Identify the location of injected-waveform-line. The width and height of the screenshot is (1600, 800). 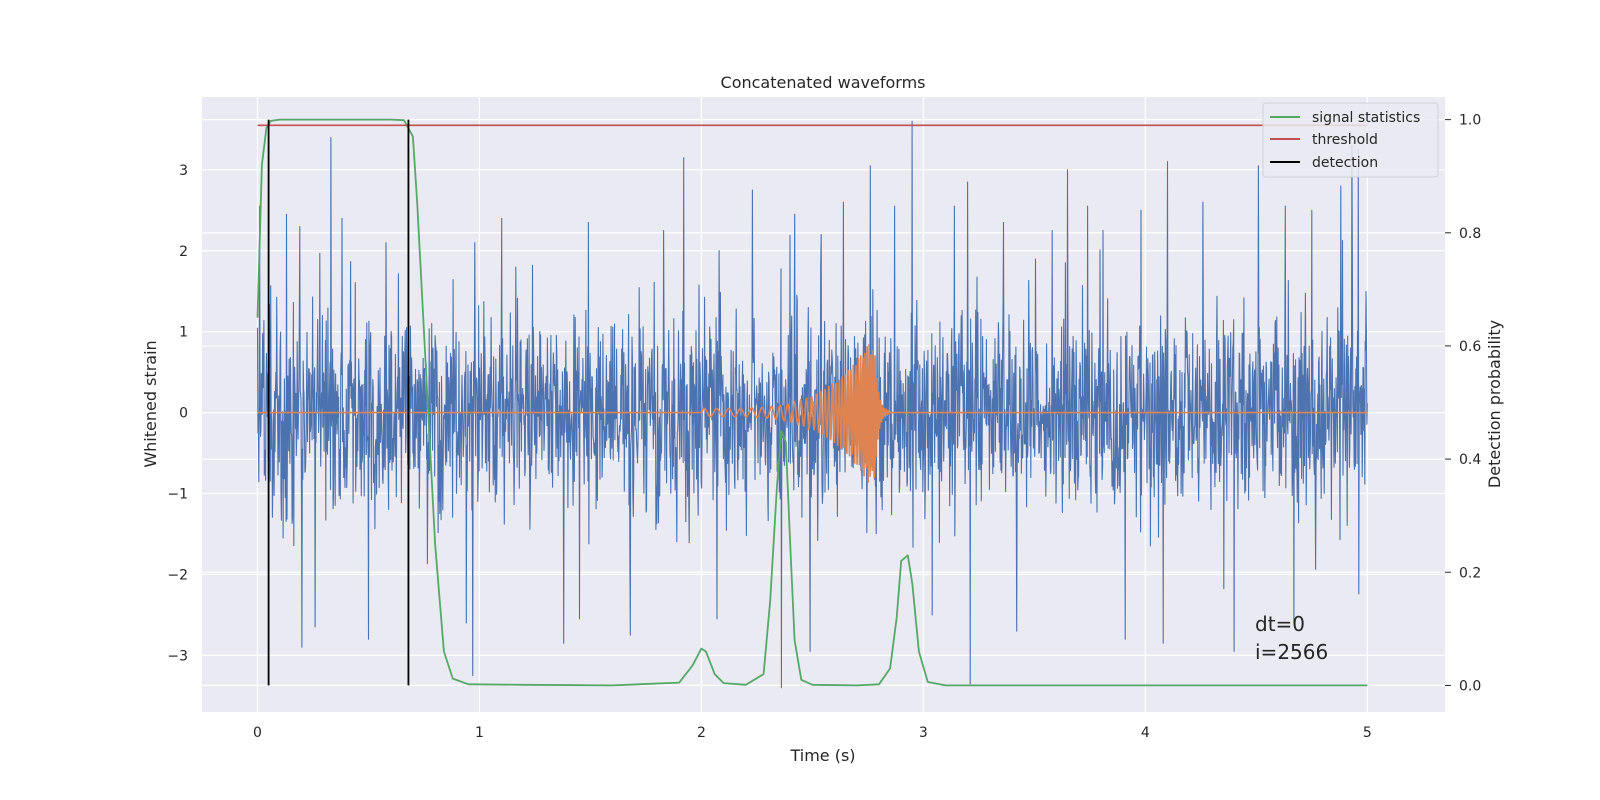
(812, 413).